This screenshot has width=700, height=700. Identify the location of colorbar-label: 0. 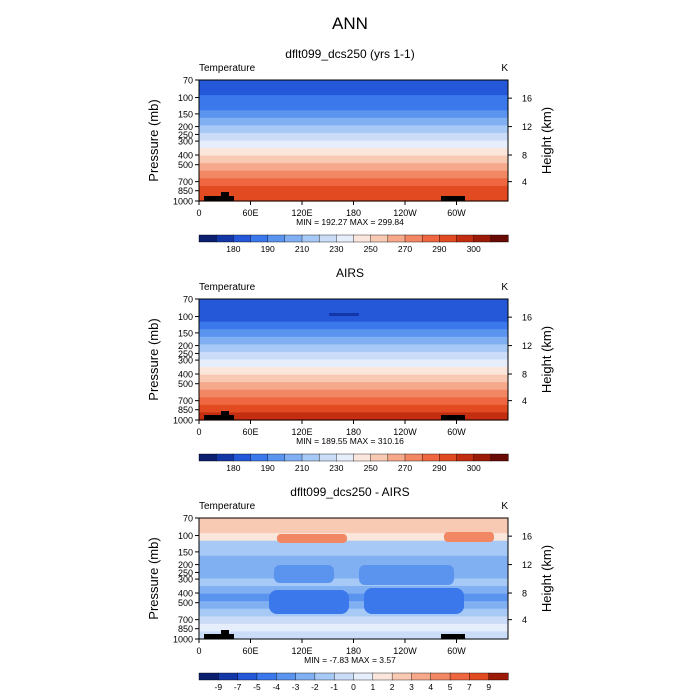
(353, 687).